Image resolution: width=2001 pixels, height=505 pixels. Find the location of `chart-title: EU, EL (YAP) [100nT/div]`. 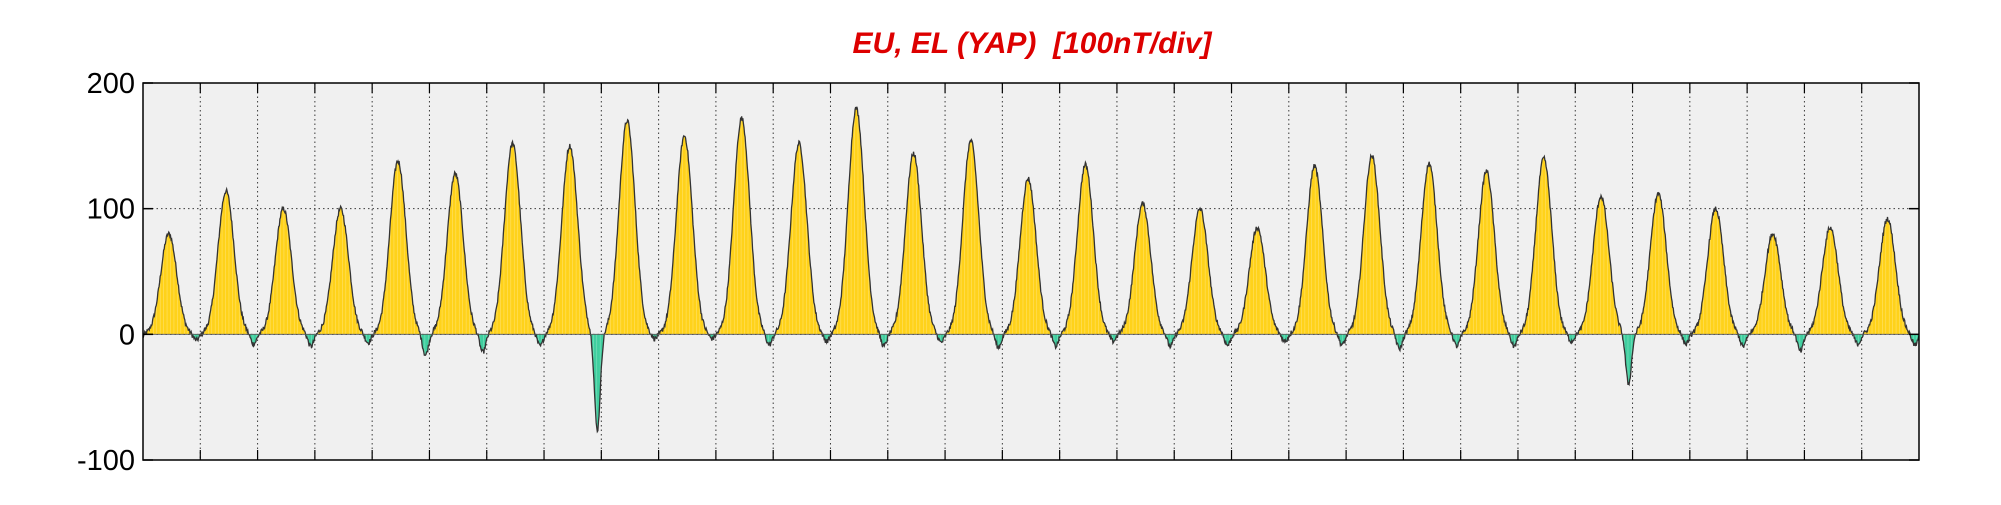

chart-title: EU, EL (YAP) [100nT/div] is located at coordinates (1033, 43).